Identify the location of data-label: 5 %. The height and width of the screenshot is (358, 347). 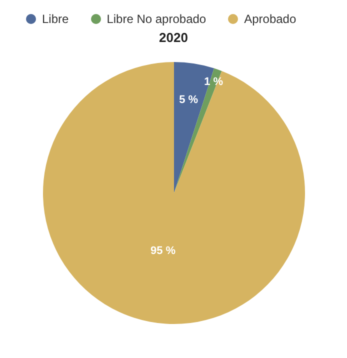
(188, 100).